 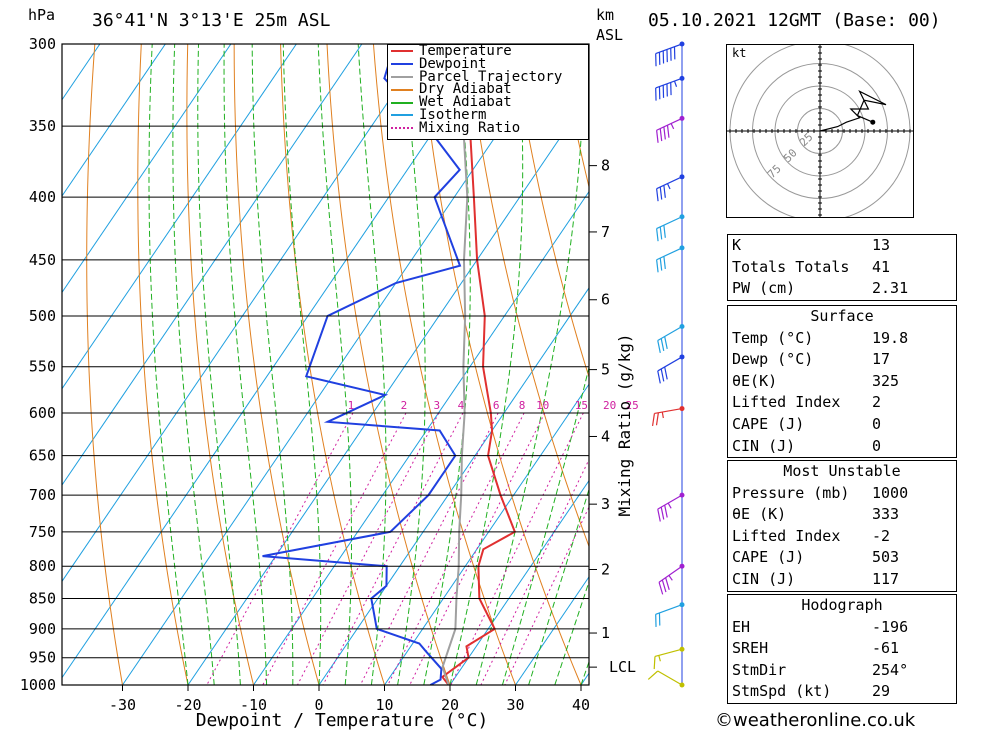 I want to click on x-tick-label: 0, so click(x=318, y=705).